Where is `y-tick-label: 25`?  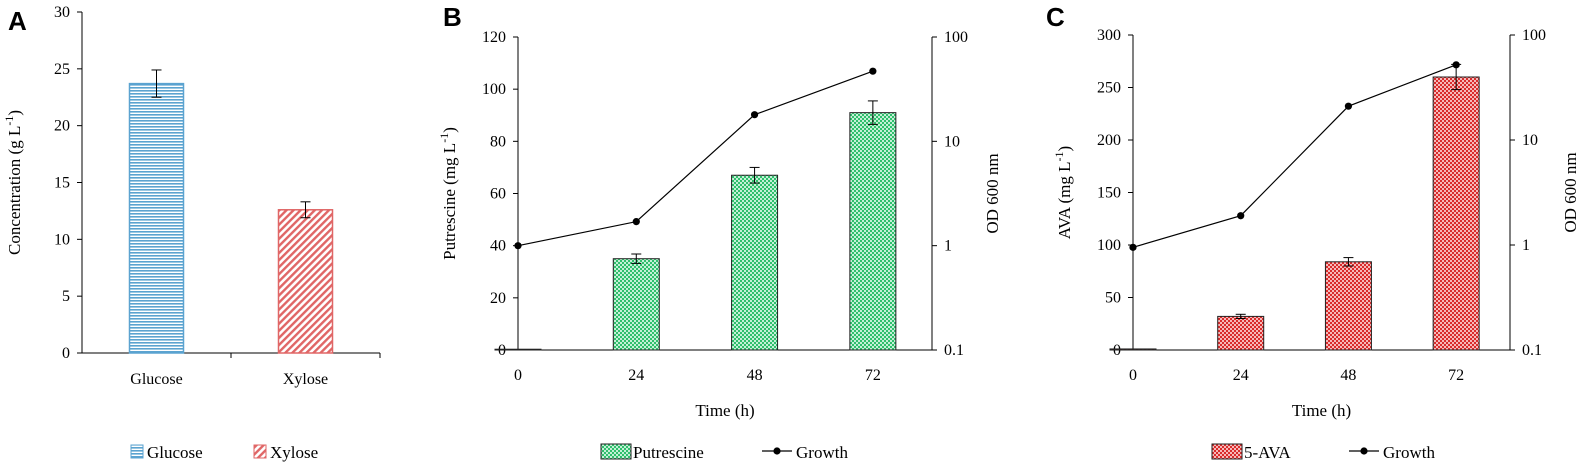 y-tick-label: 25 is located at coordinates (62, 69).